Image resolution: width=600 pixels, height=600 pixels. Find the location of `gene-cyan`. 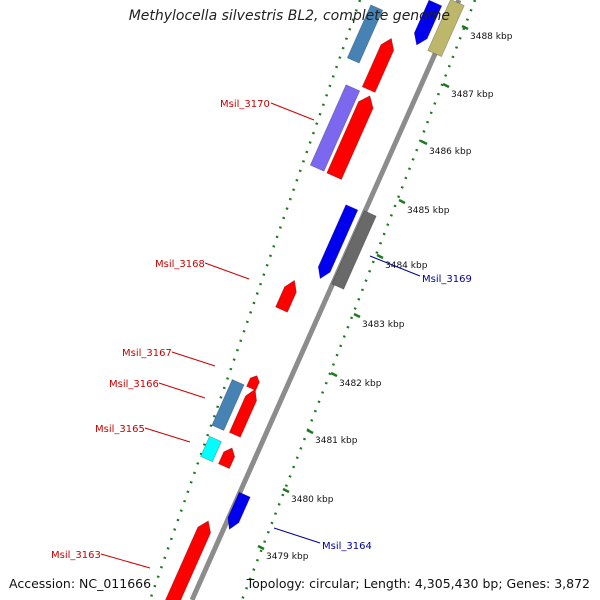

gene-cyan is located at coordinates (211, 449).